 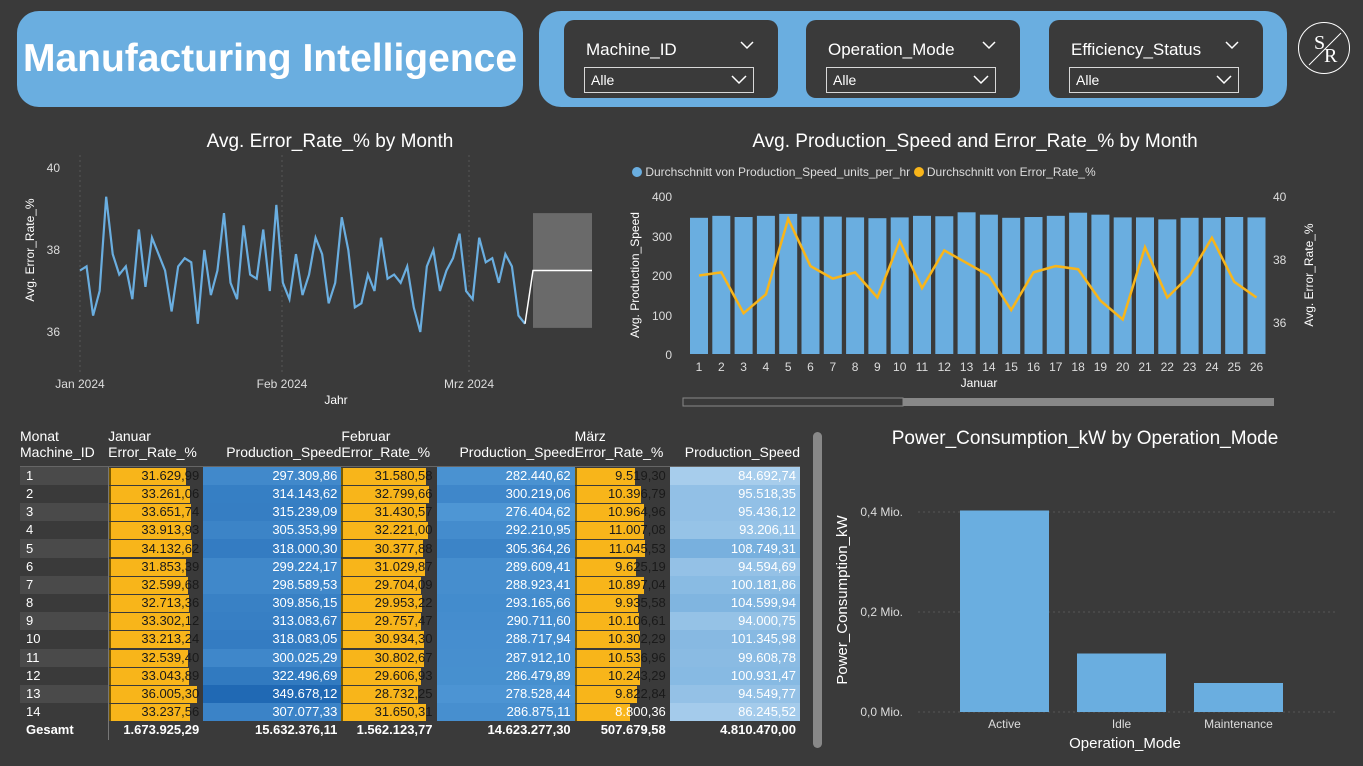 I want to click on production-speed-cell: 313.083,67, so click(x=272, y=621).